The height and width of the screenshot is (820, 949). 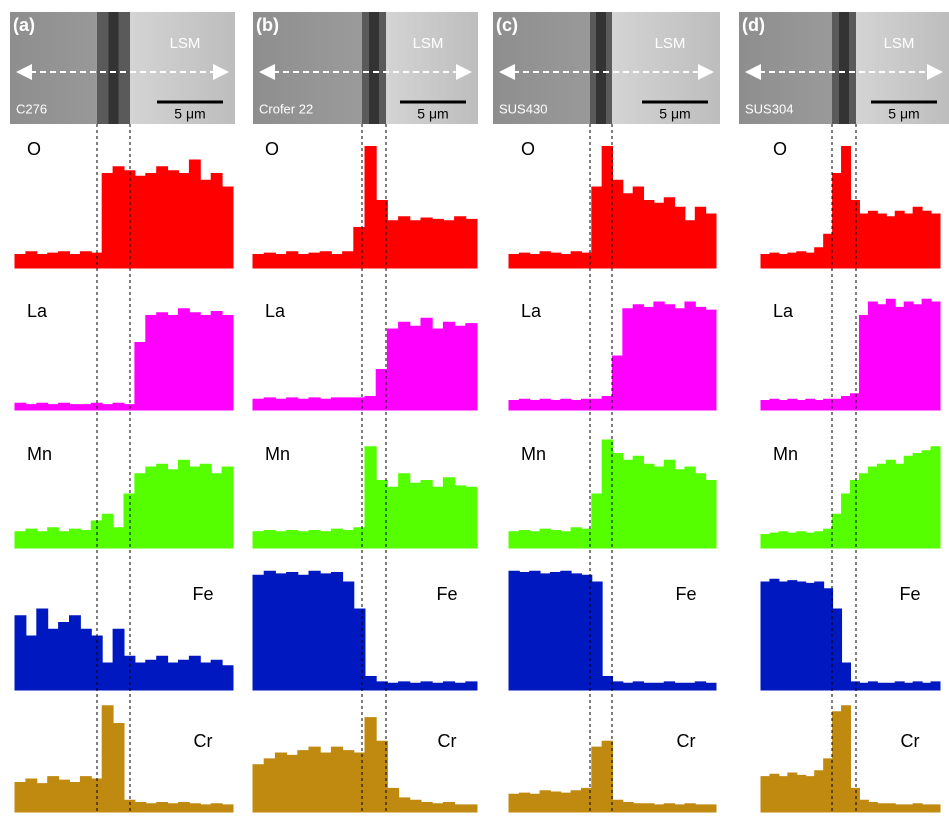 What do you see at coordinates (769, 108) in the screenshot?
I see `material-label: SUS304` at bounding box center [769, 108].